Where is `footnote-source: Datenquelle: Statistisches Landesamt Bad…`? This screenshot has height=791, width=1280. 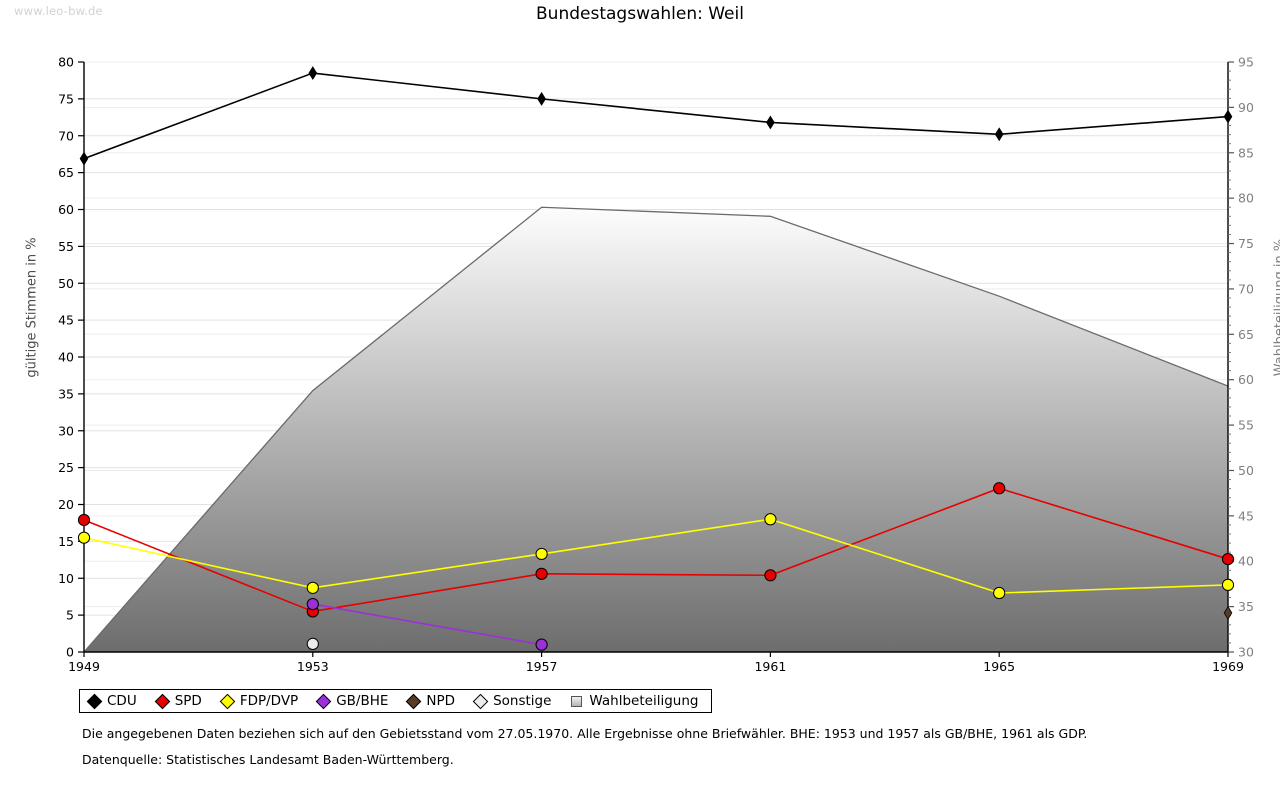 footnote-source: Datenquelle: Statistisches Landesamt Bad… is located at coordinates (268, 759).